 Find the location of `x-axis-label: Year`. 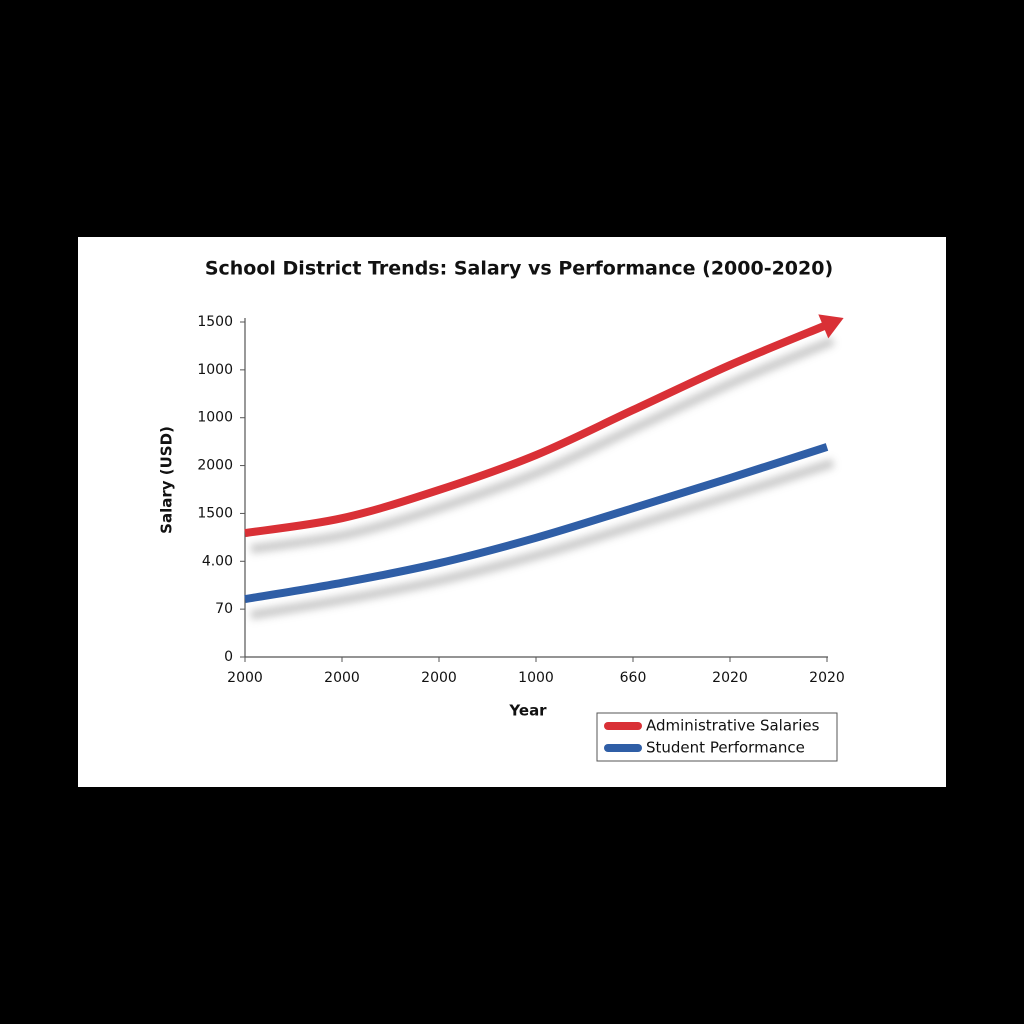

x-axis-label: Year is located at coordinates (527, 711).